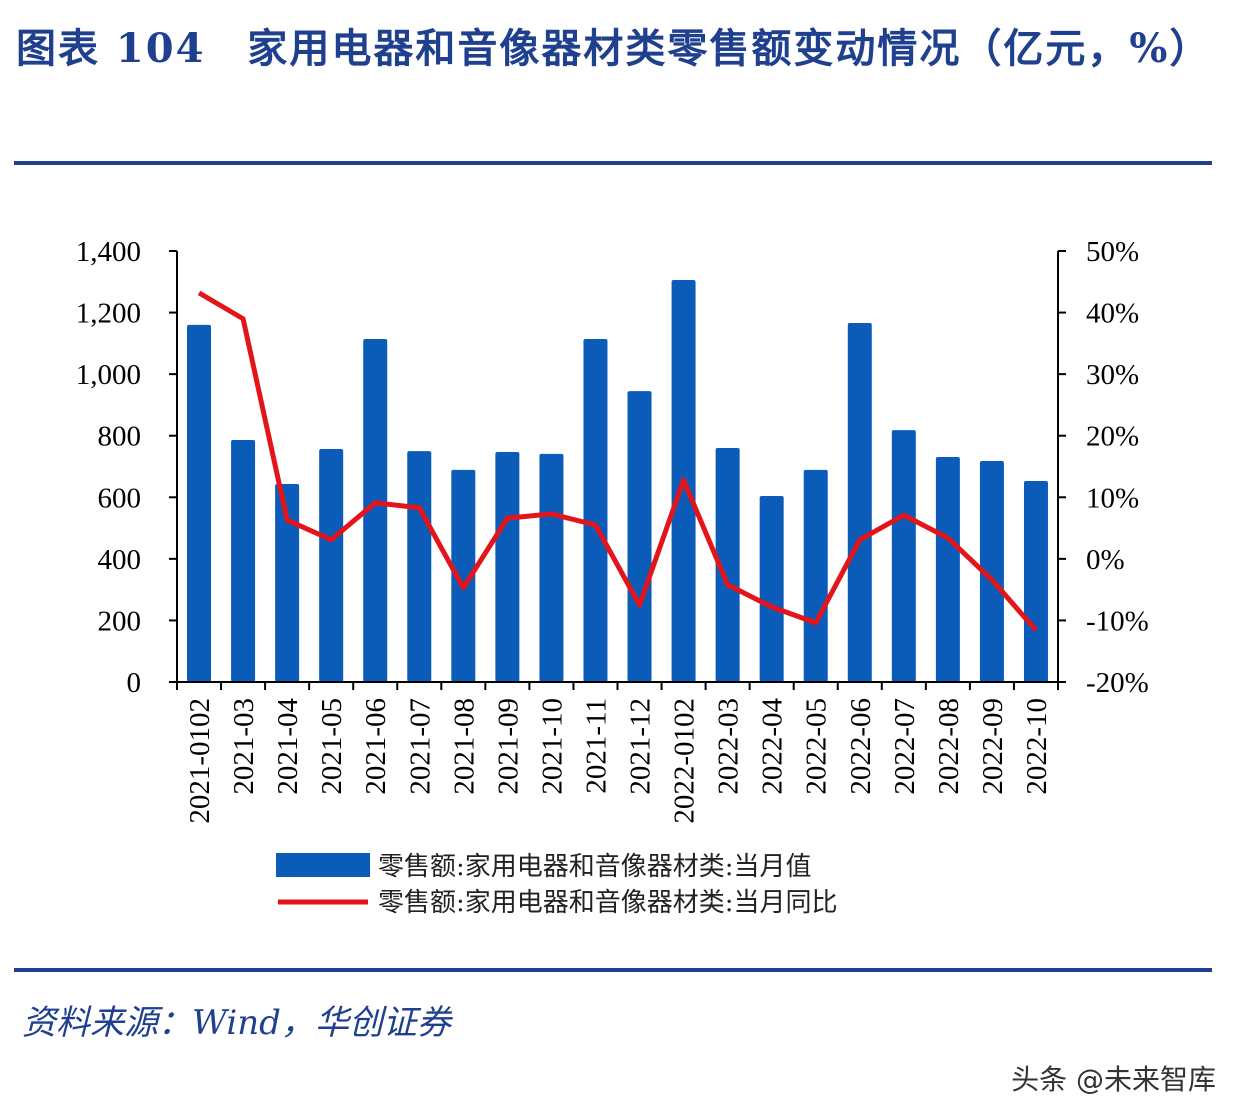  Describe the element at coordinates (641, 746) in the screenshot. I see `x-tick-label: 2021-12` at that location.